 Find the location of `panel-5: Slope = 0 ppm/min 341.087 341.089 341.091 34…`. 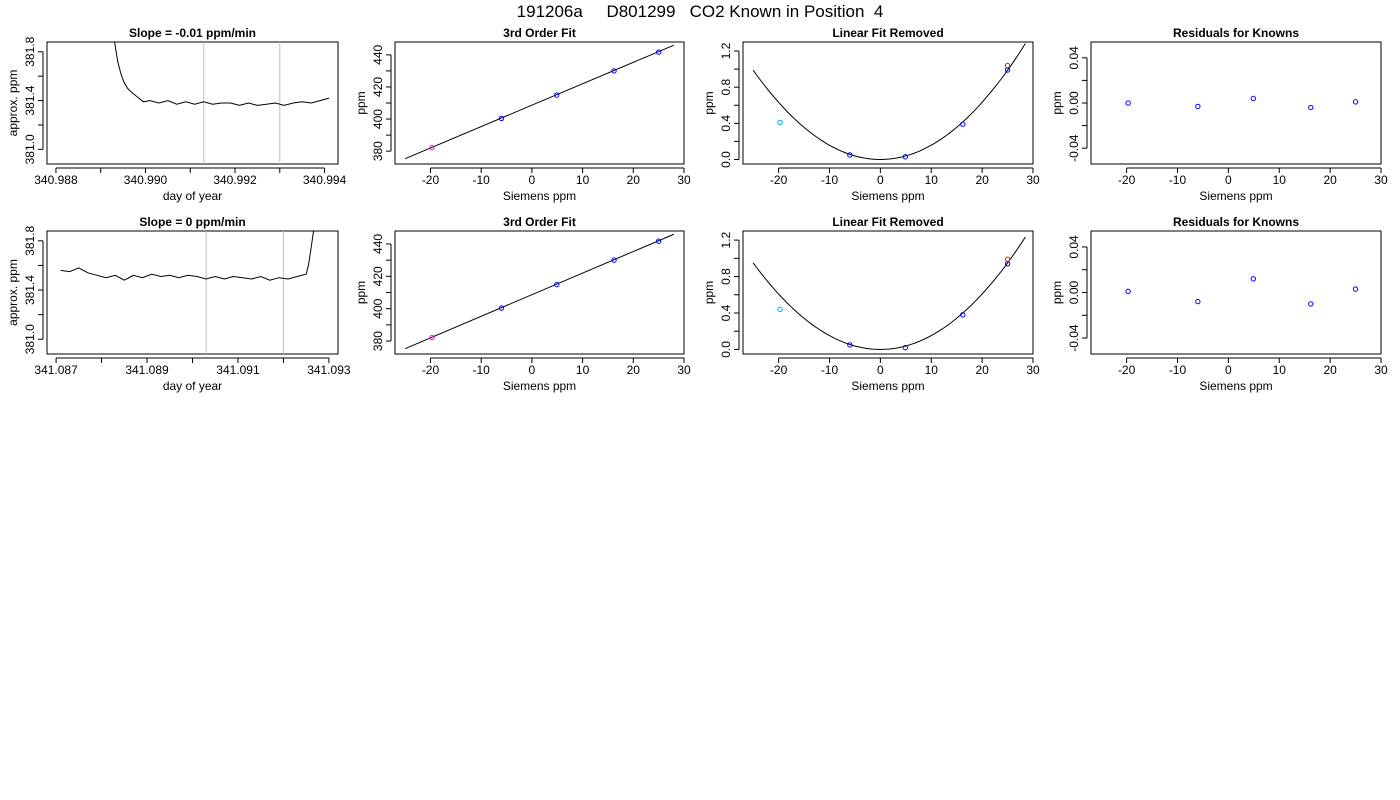

panel-5: Slope = 0 ppm/min 341.087 341.089 341.091 34… is located at coordinates (178, 304).